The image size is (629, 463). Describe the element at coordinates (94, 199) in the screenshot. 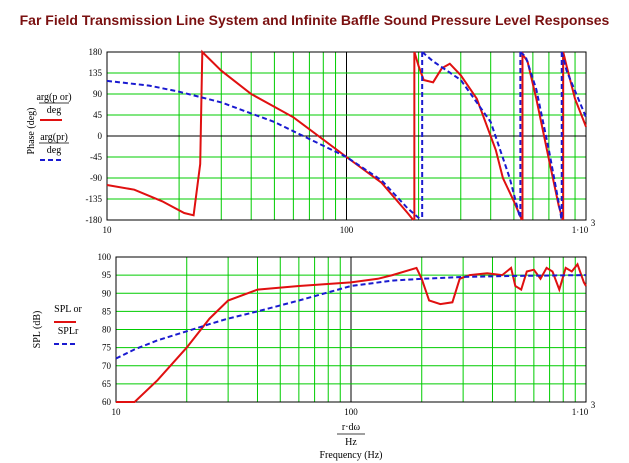

I see `panel1-y-tick-label: -135` at that location.